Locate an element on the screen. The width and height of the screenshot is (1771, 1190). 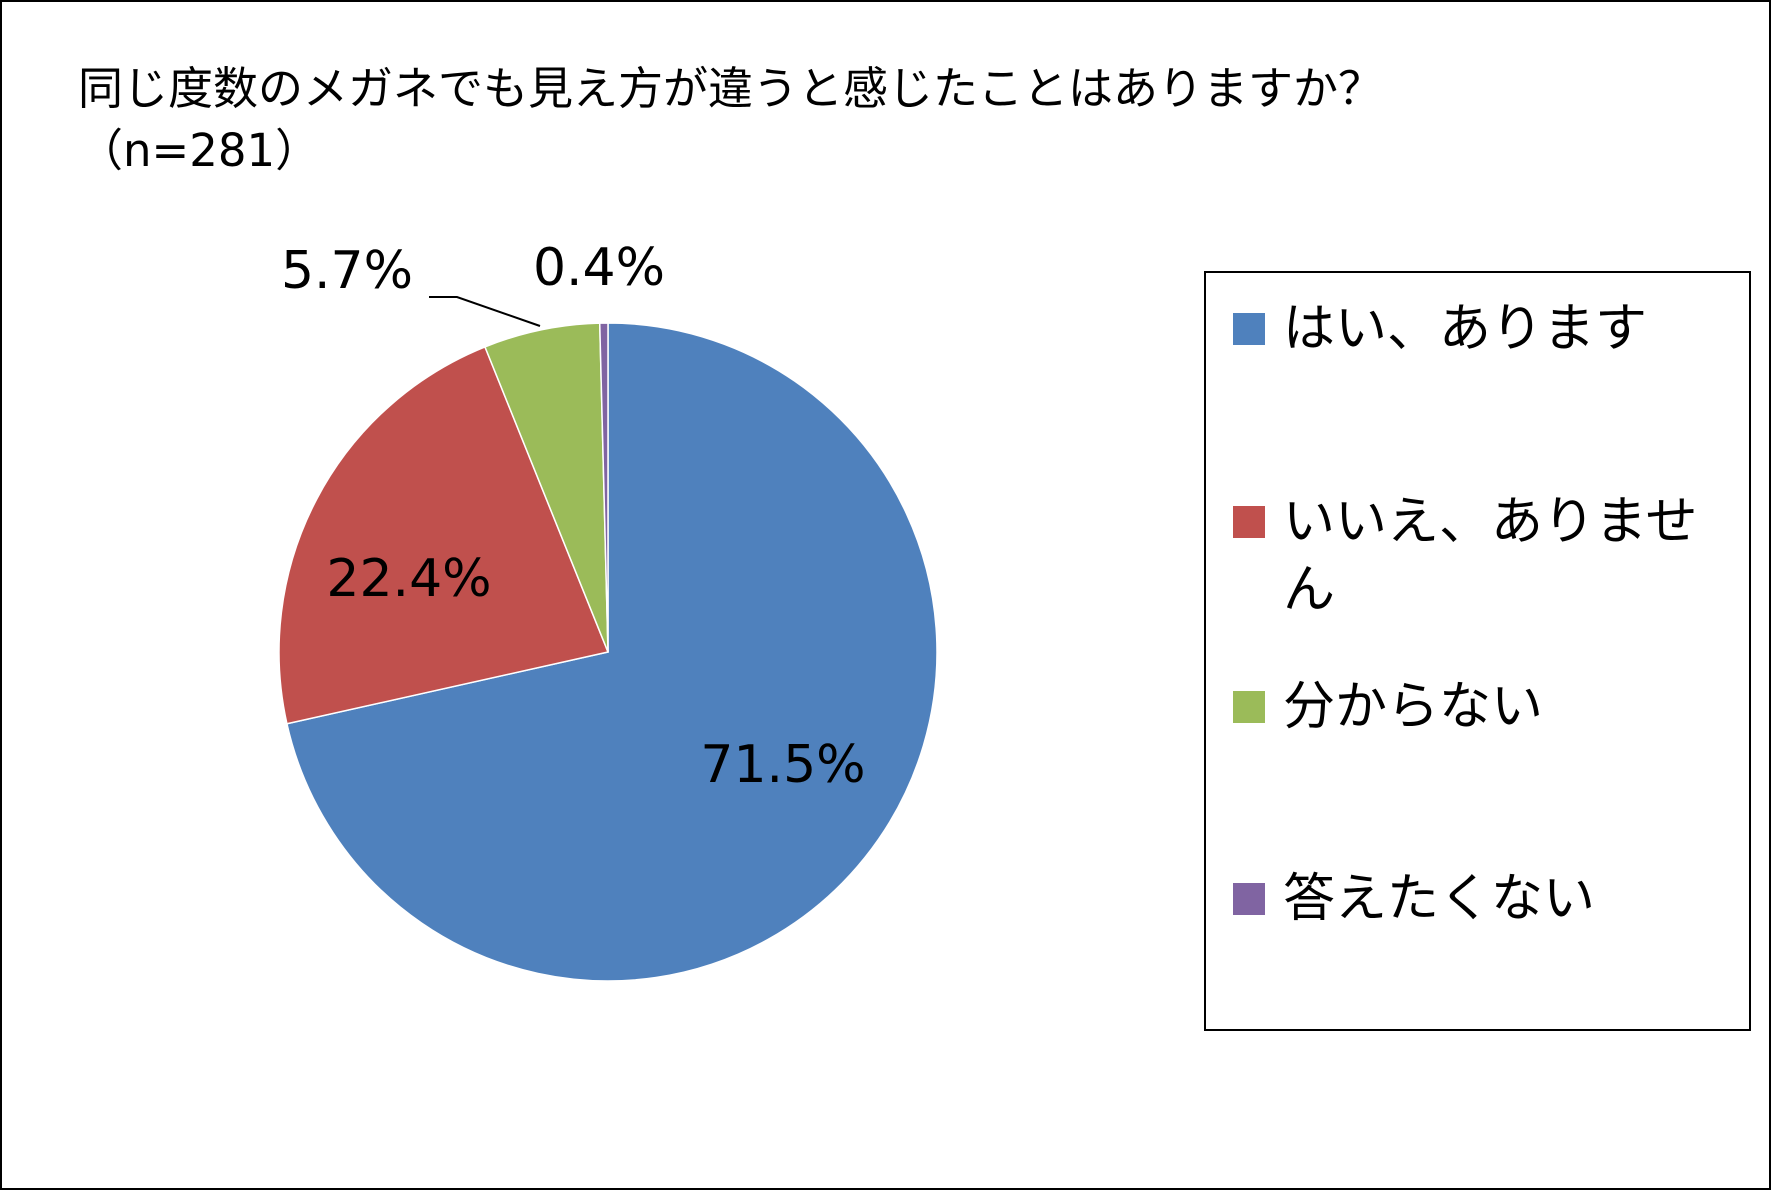
data-label: 22.4% is located at coordinates (408, 579).